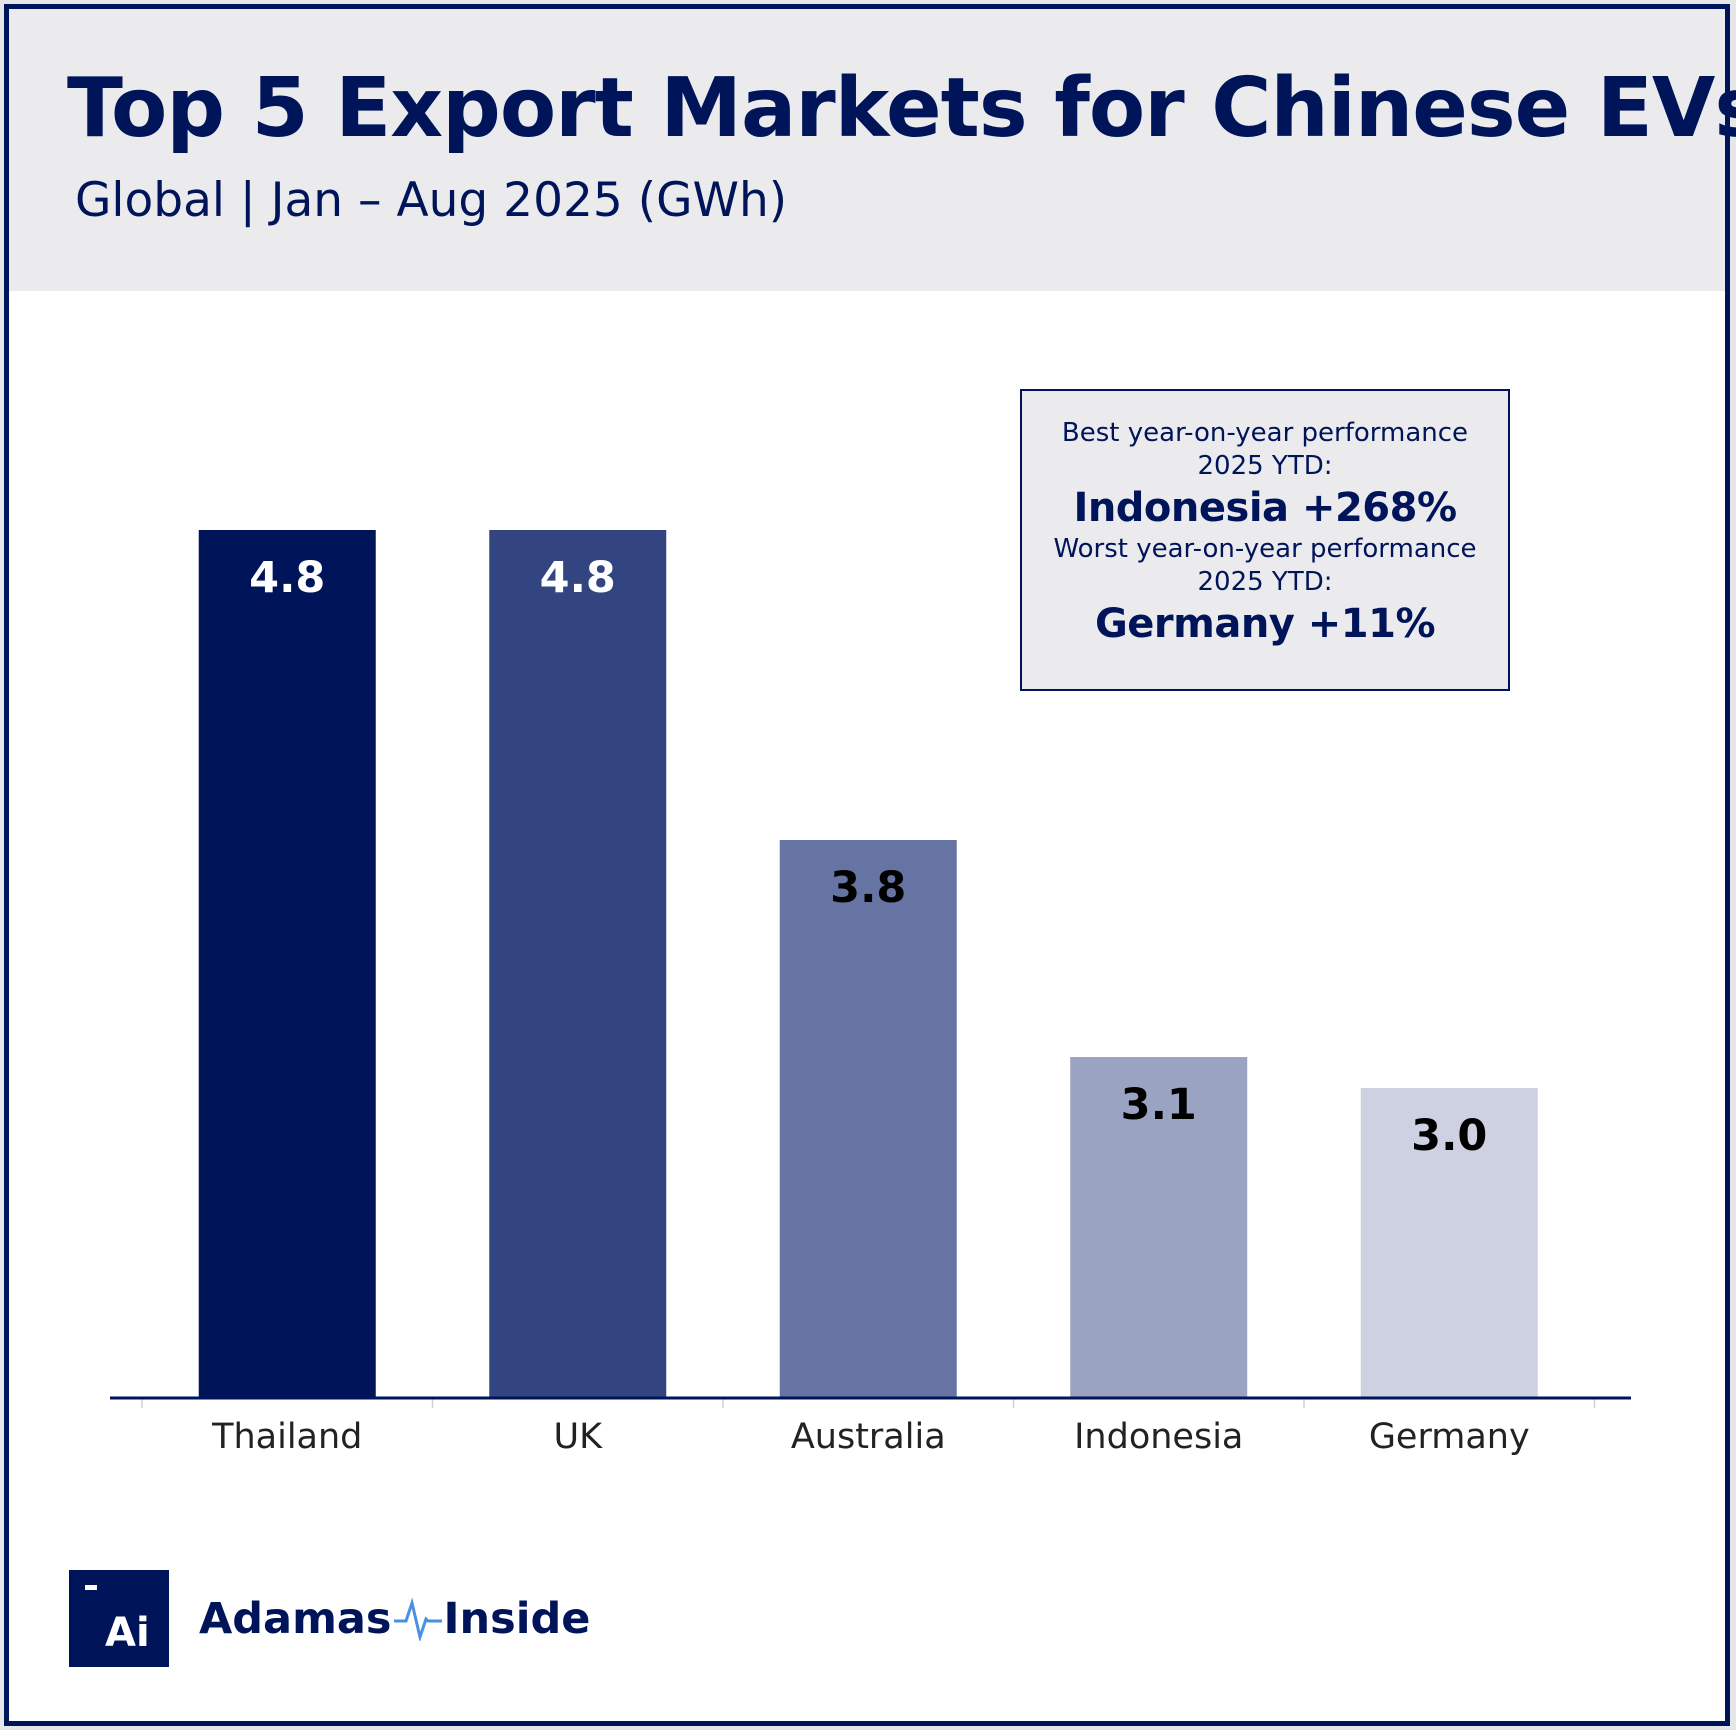  I want to click on worst-label-2: 2025 YTD:, so click(1265, 582).